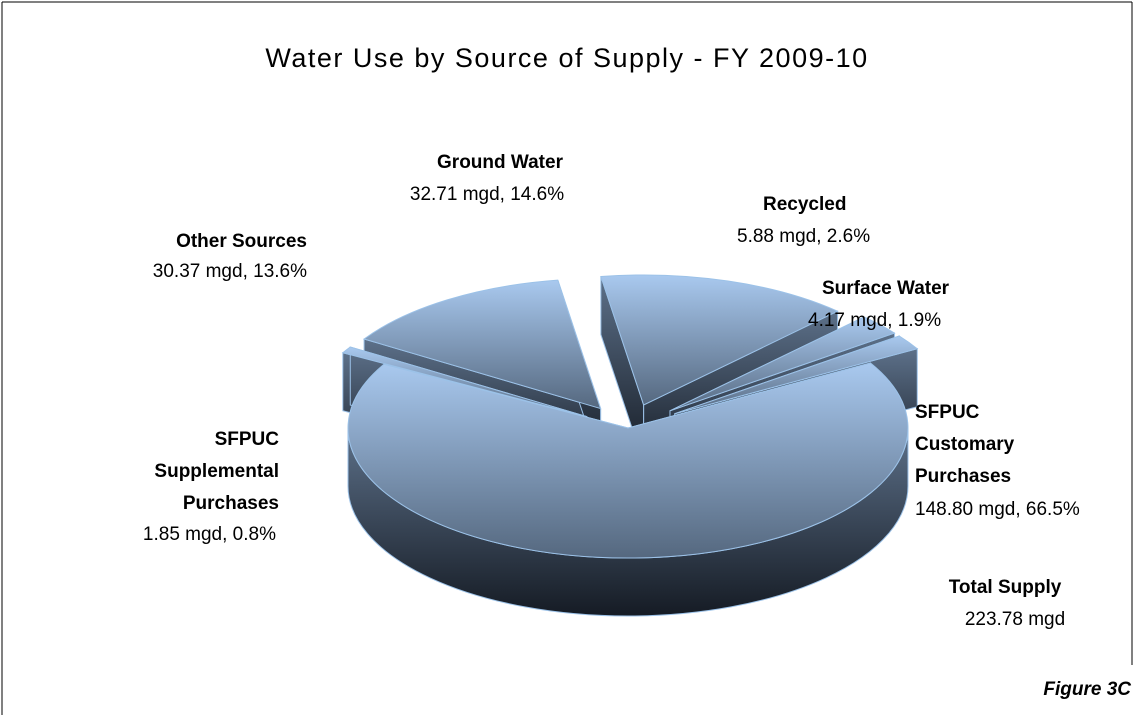  I want to click on slice-label: SFPUC Supplemental Purchases, so click(216, 471).